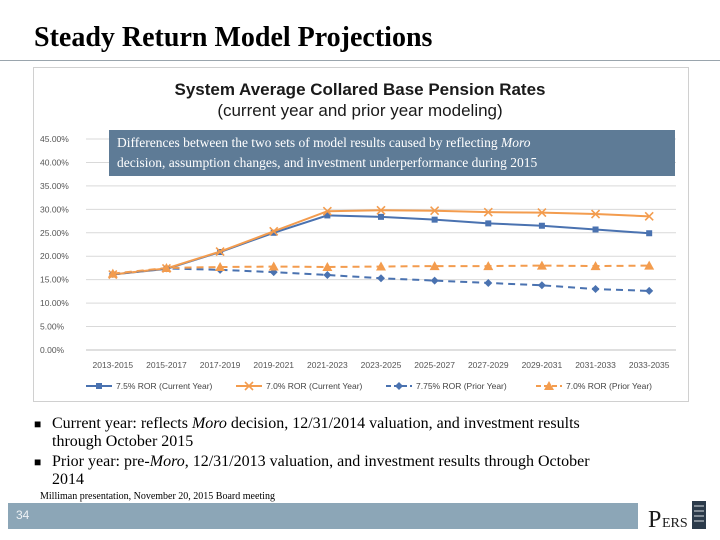 Image resolution: width=720 pixels, height=540 pixels. What do you see at coordinates (360, 110) in the screenshot?
I see `chart-subtitle: (current year and prior year modeling)` at bounding box center [360, 110].